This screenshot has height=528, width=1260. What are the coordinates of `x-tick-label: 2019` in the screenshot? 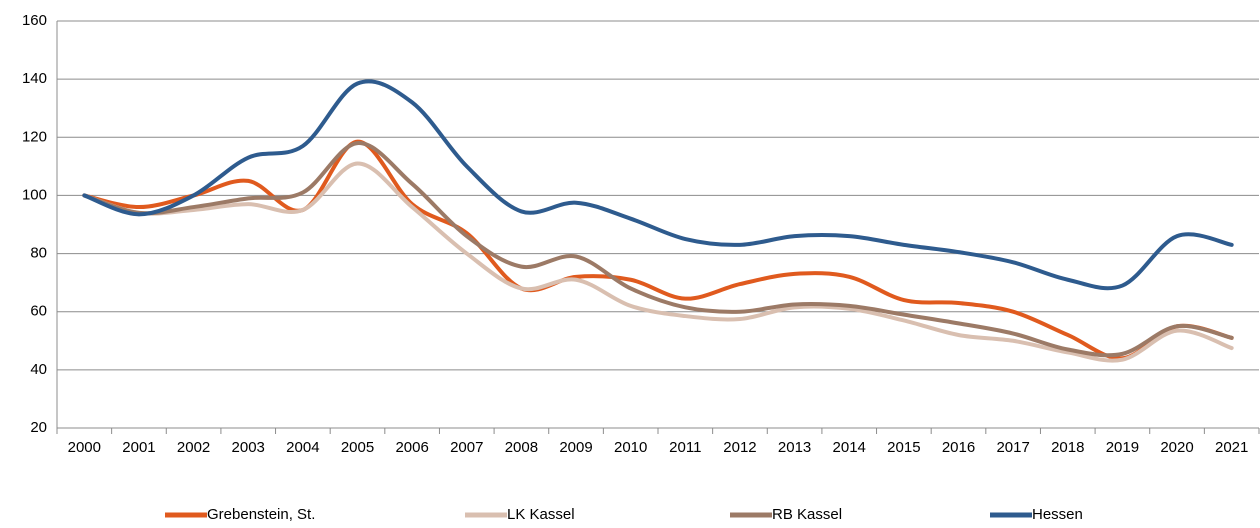 It's located at (1122, 447).